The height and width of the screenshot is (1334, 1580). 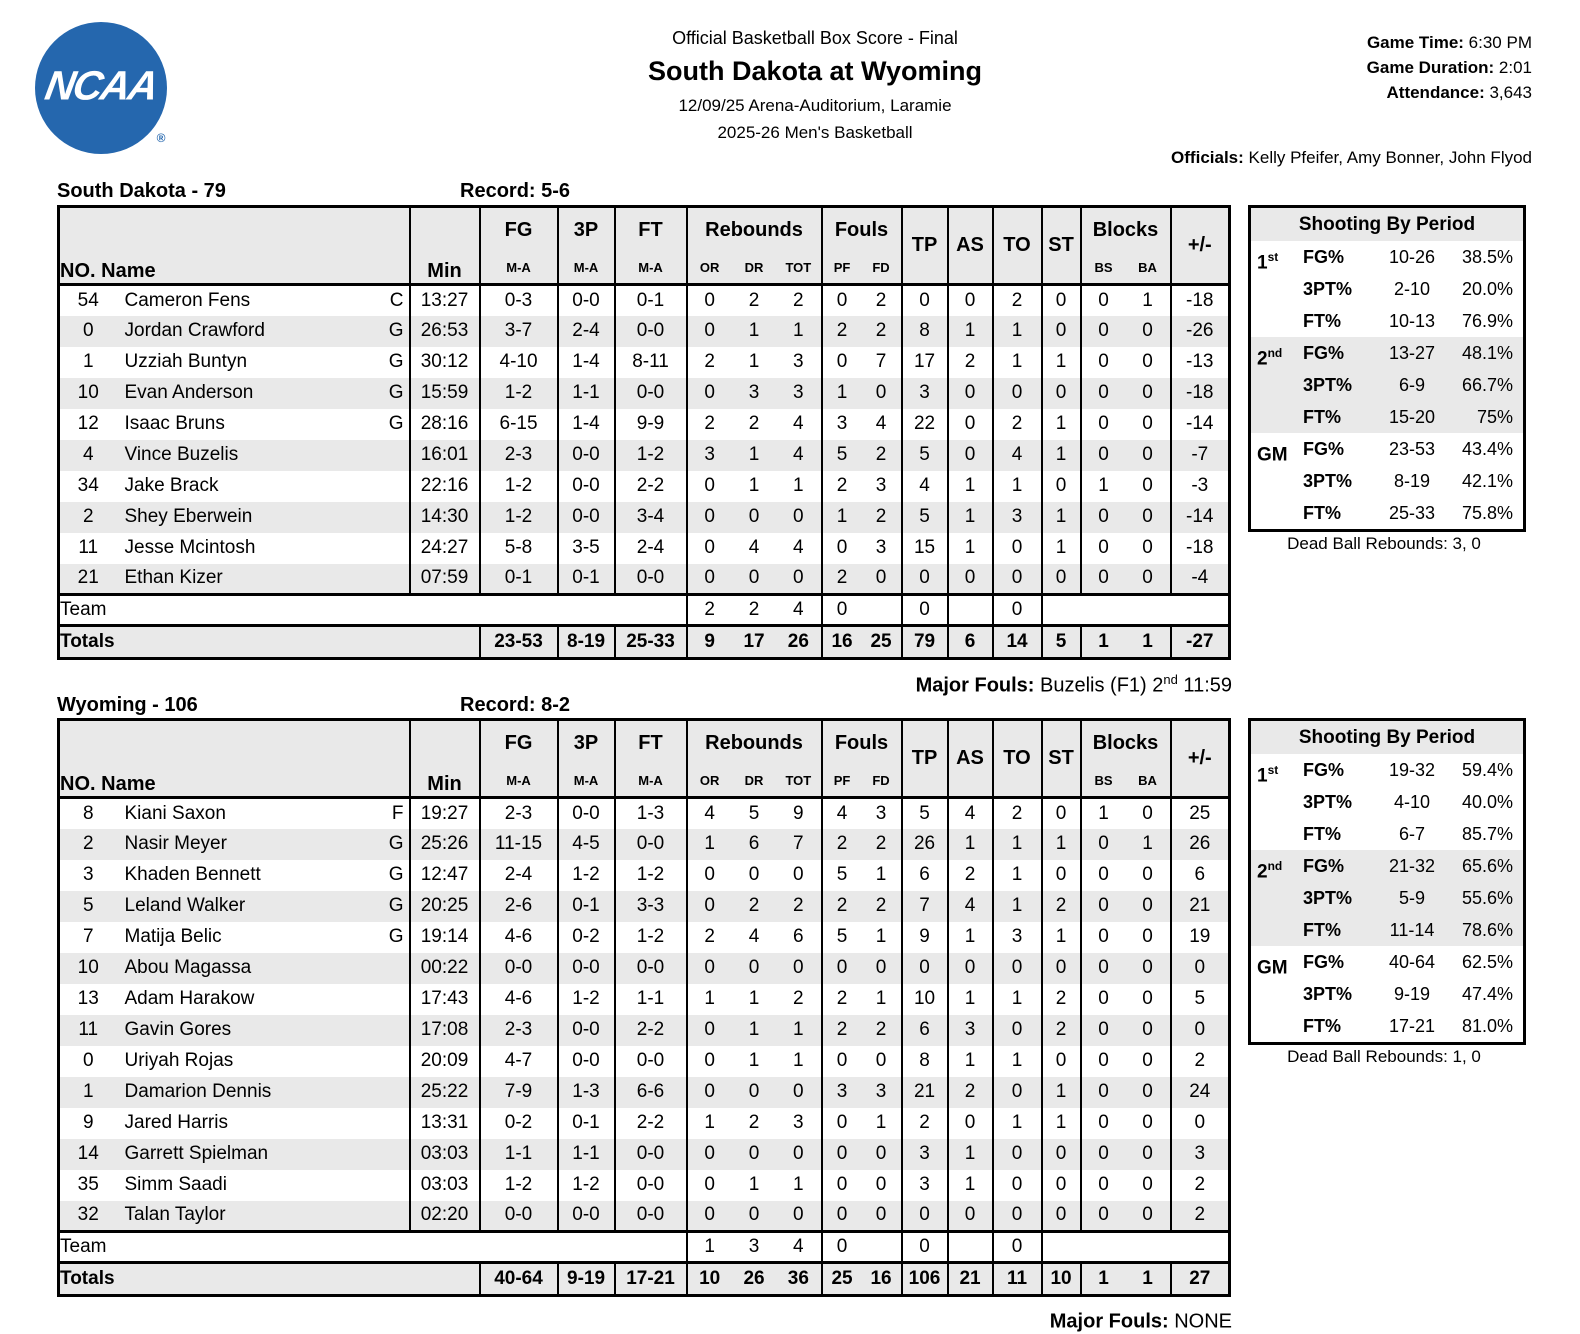 I want to click on shooting-stat-label: FG%, so click(x=1324, y=353).